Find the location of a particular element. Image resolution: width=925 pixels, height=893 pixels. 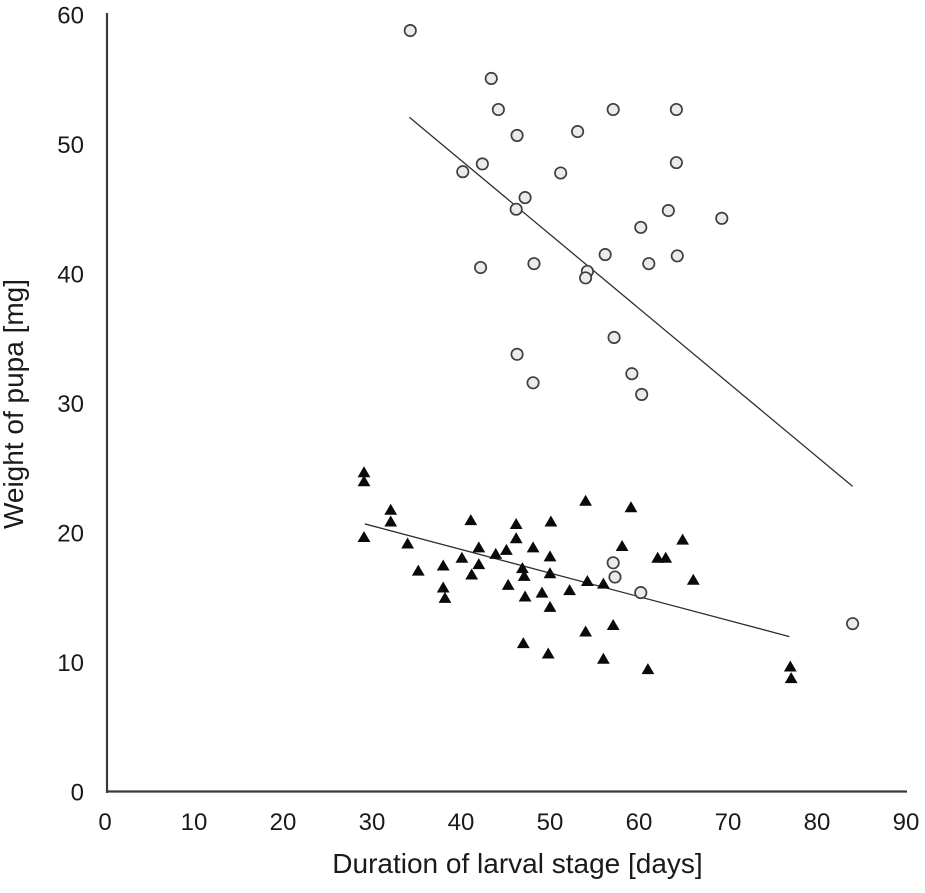

x-tick-label-0: 0 is located at coordinates (104, 822).